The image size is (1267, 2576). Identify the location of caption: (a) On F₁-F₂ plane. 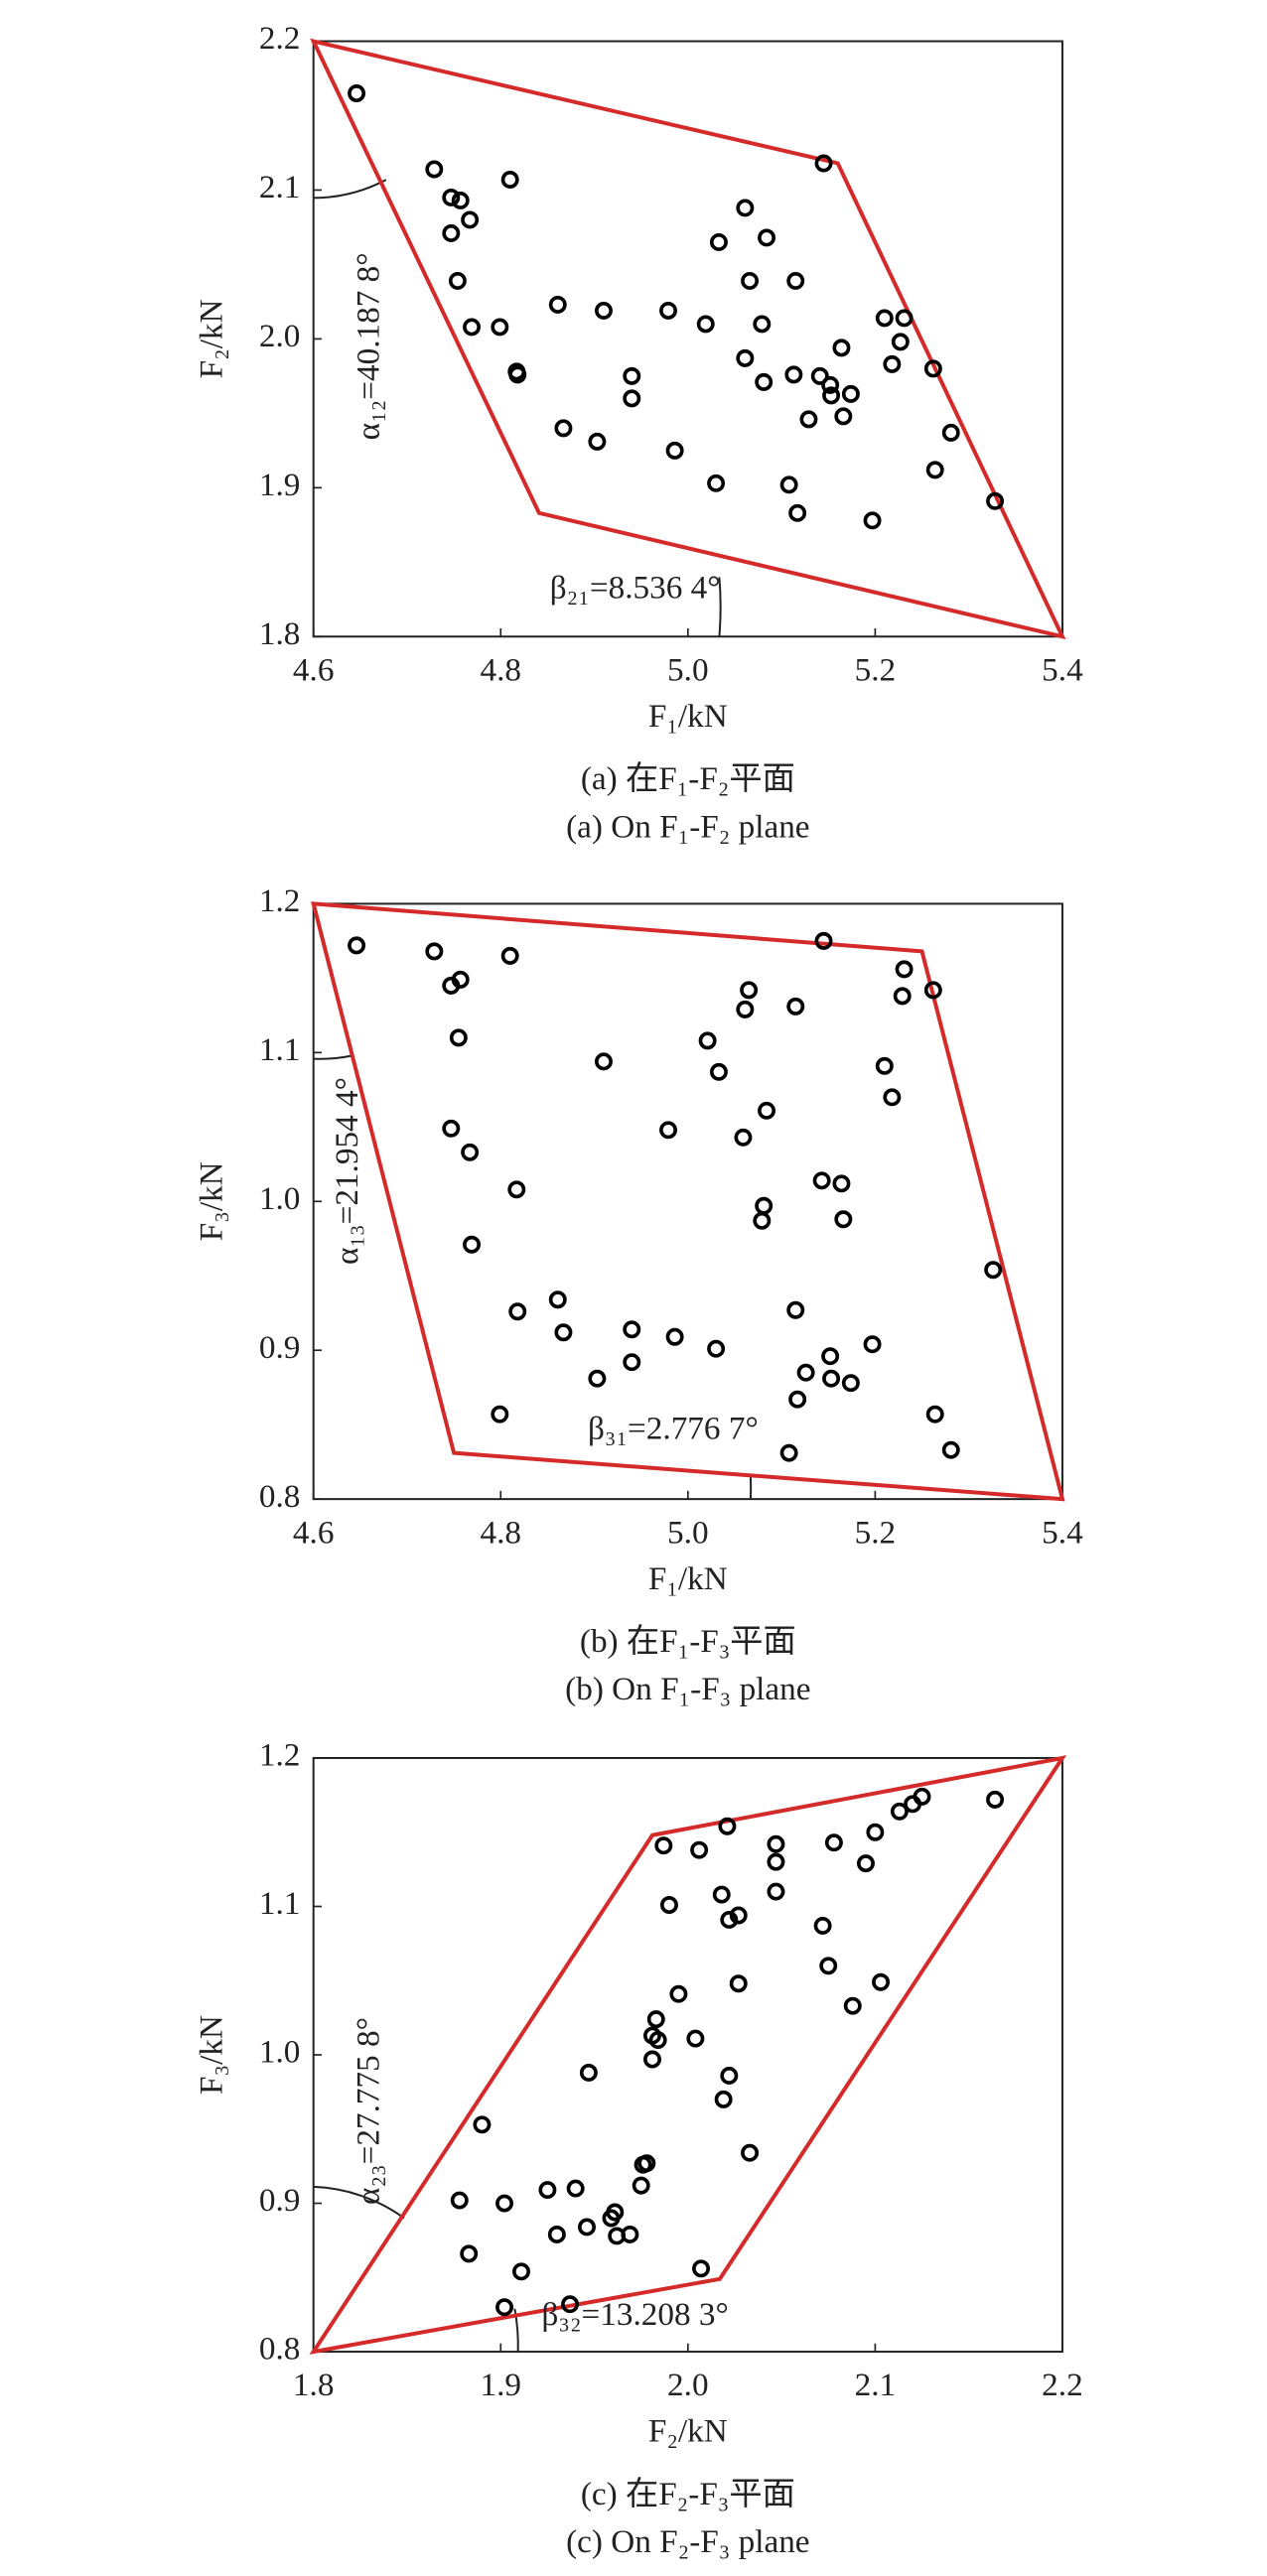
(687, 826).